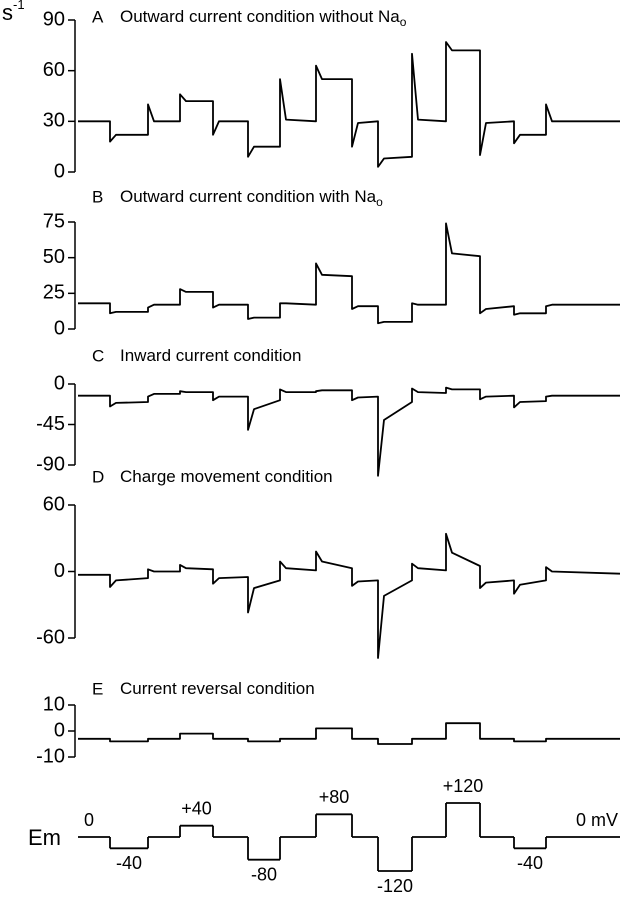  I want to click on panel-title: Outward current condition without Nao, so click(263, 18).